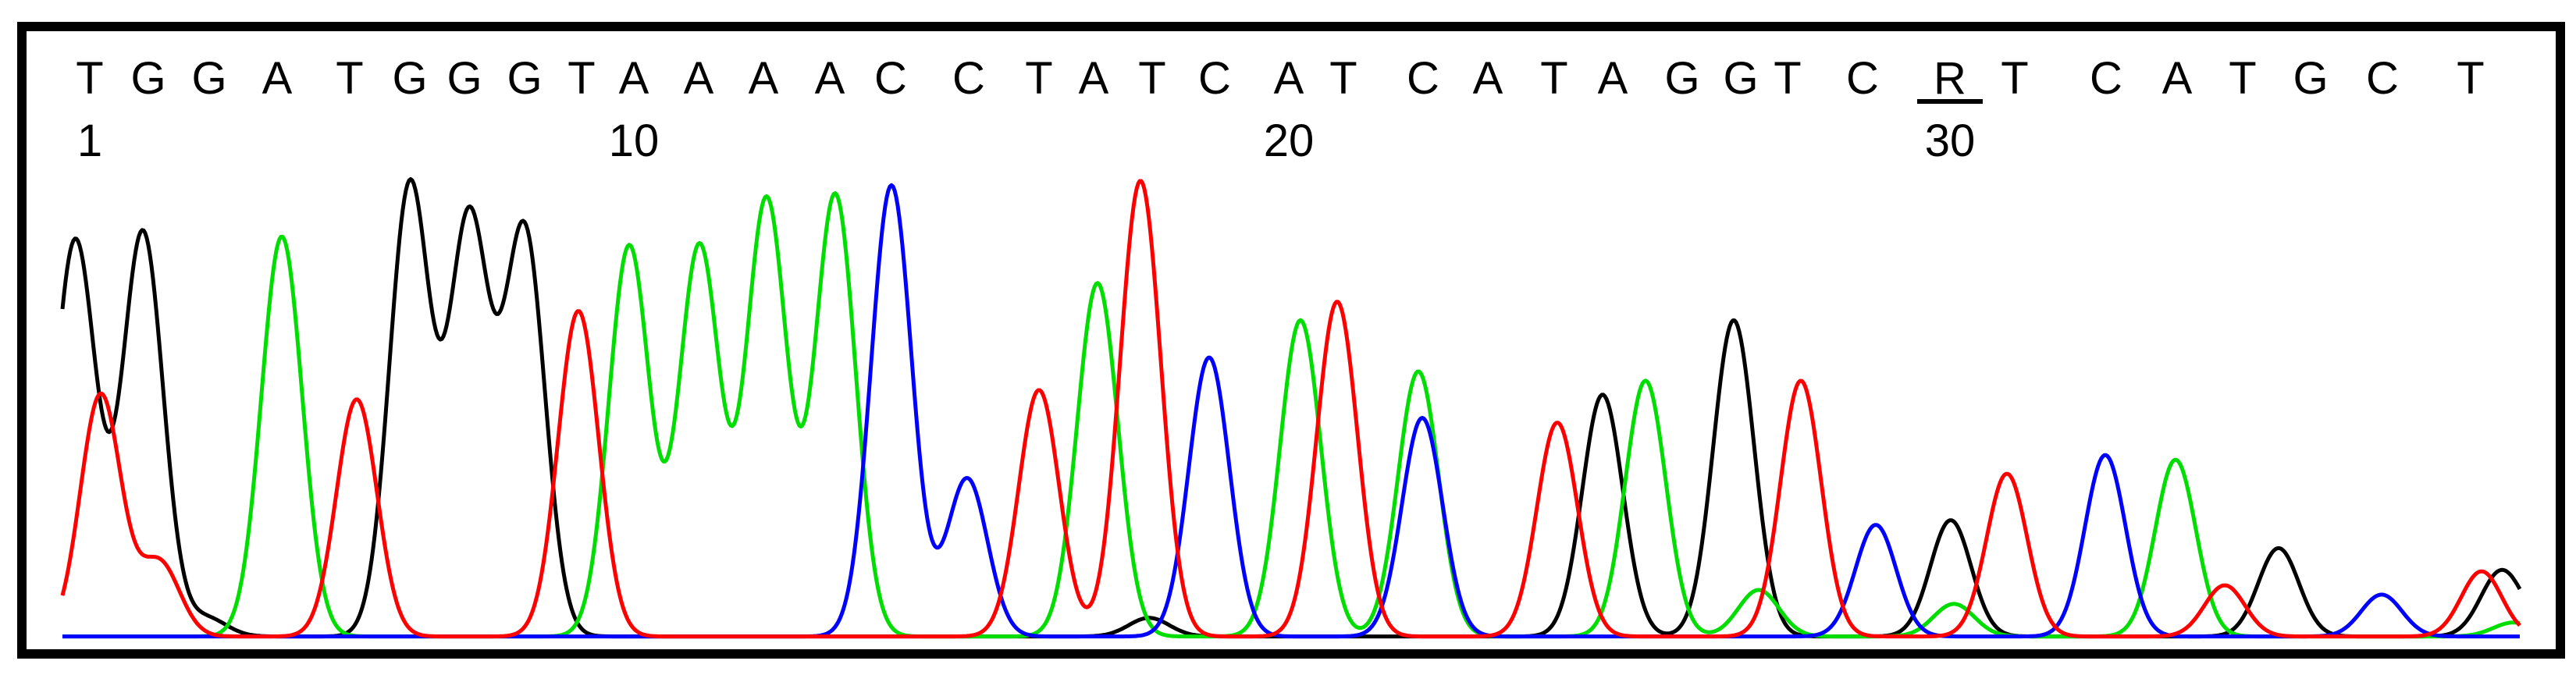 This screenshot has height=675, width=2576. Describe the element at coordinates (1026, 140) in the screenshot. I see `position-label-row: 1 10 20 30` at that location.